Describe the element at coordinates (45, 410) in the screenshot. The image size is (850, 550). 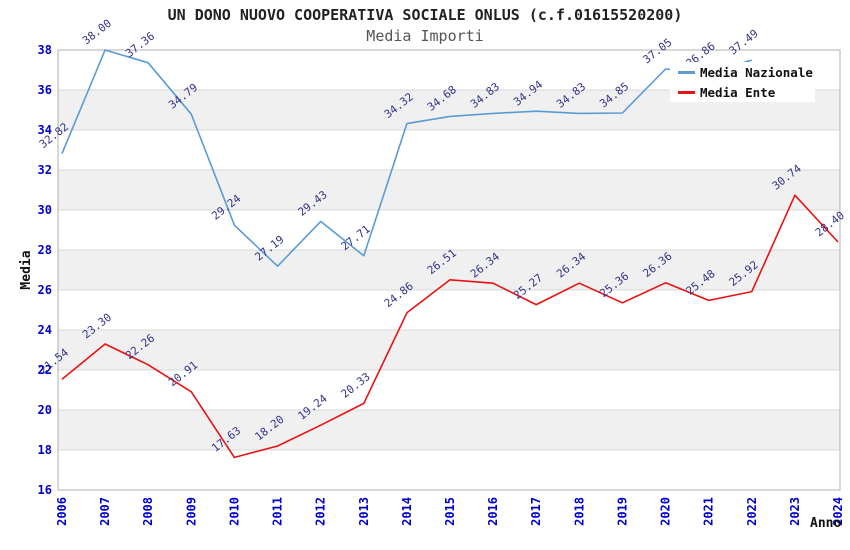
I see `y-tick-label: 20` at that location.